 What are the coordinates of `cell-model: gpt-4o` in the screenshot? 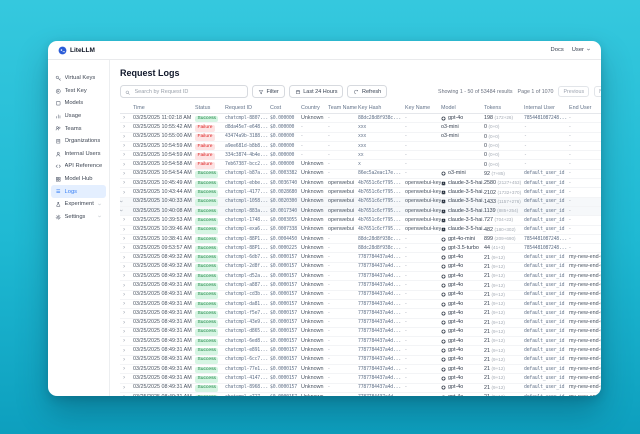 It's located at (462, 313).